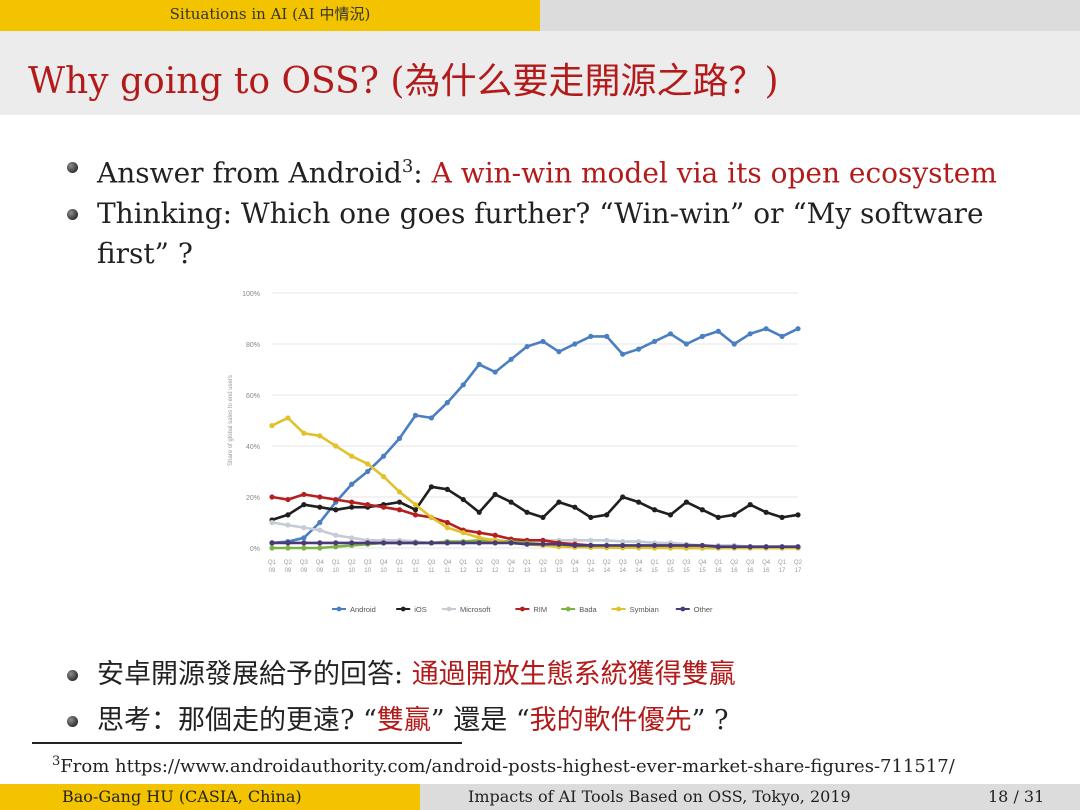  What do you see at coordinates (367, 571) in the screenshot?
I see `x-tick-label: 10` at bounding box center [367, 571].